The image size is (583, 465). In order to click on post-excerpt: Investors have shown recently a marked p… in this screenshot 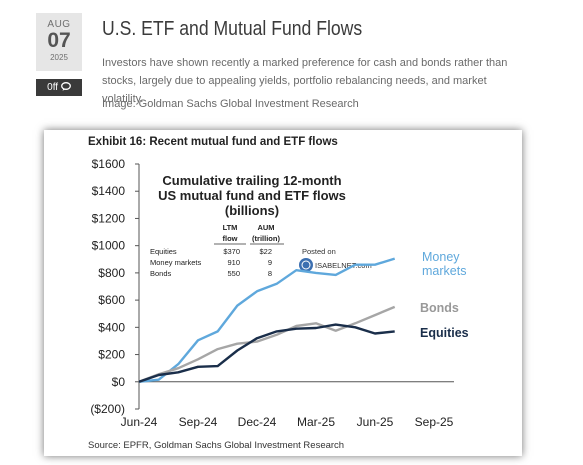, I will do `click(305, 81)`.